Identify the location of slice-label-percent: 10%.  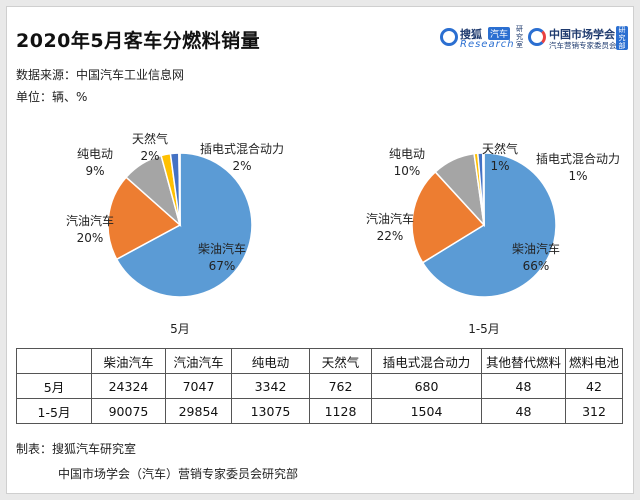
(407, 171).